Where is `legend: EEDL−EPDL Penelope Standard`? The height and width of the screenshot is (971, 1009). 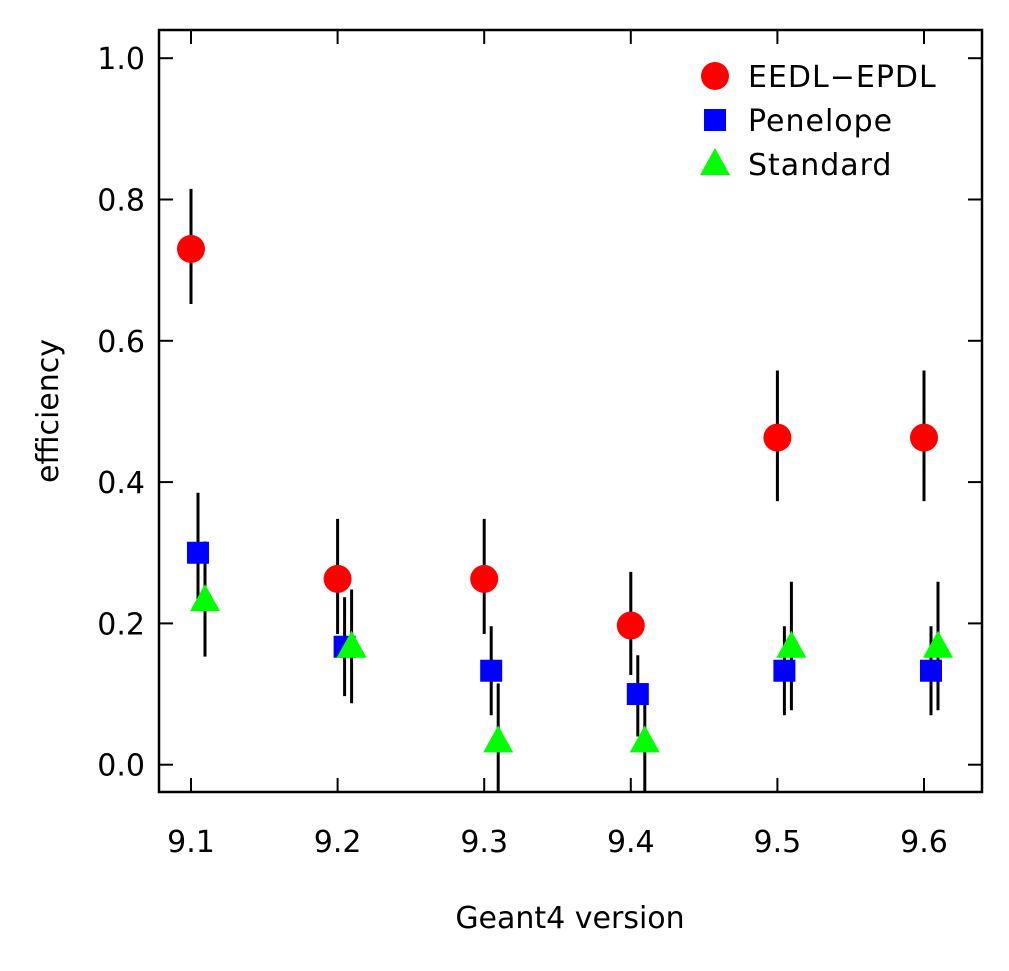 legend: EEDL−EPDL Penelope Standard is located at coordinates (818, 121).